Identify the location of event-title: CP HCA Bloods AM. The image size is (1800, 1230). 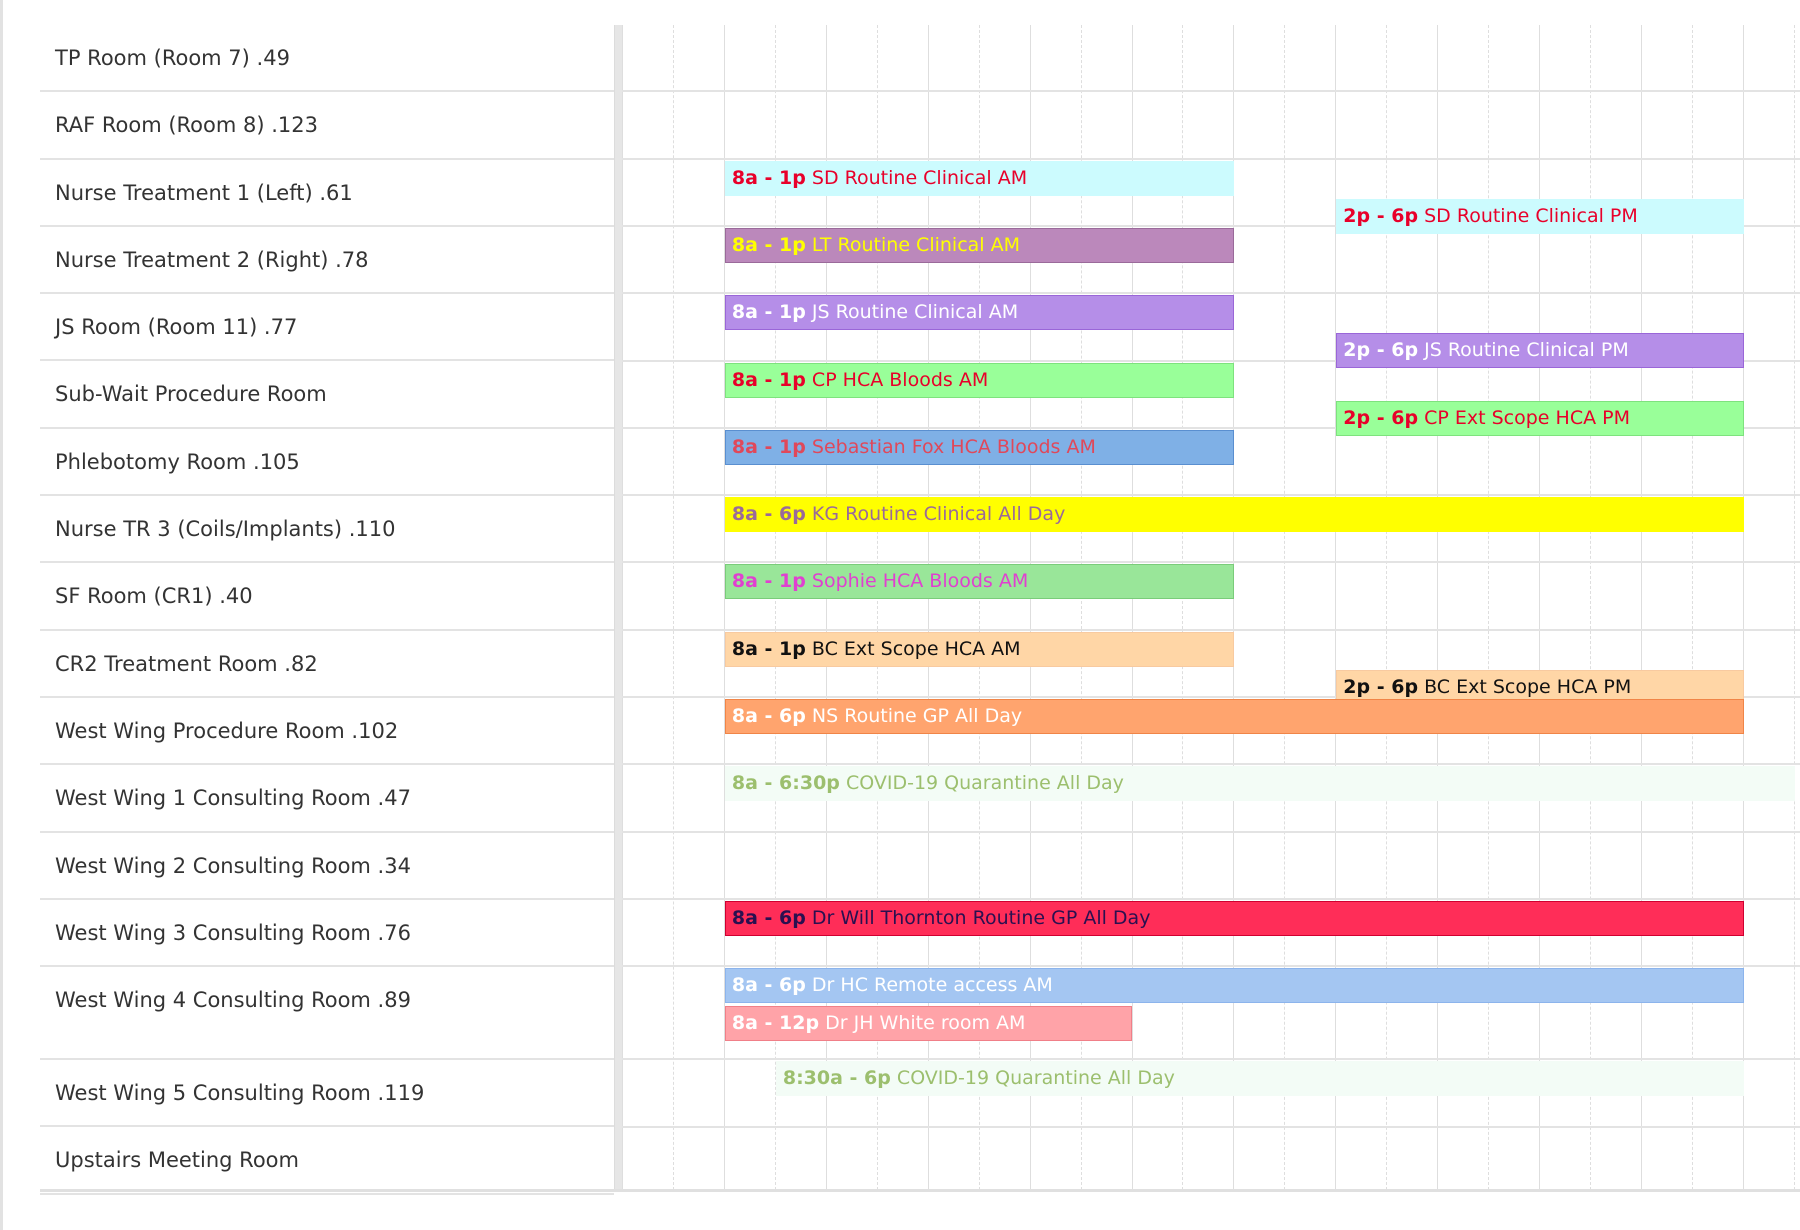
(900, 379).